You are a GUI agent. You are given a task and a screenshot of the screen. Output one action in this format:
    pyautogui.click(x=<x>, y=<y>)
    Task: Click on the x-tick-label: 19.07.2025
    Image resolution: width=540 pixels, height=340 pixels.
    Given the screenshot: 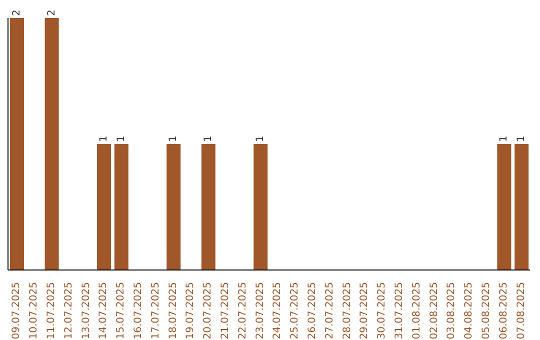 What is the action you would take?
    pyautogui.click(x=190, y=311)
    